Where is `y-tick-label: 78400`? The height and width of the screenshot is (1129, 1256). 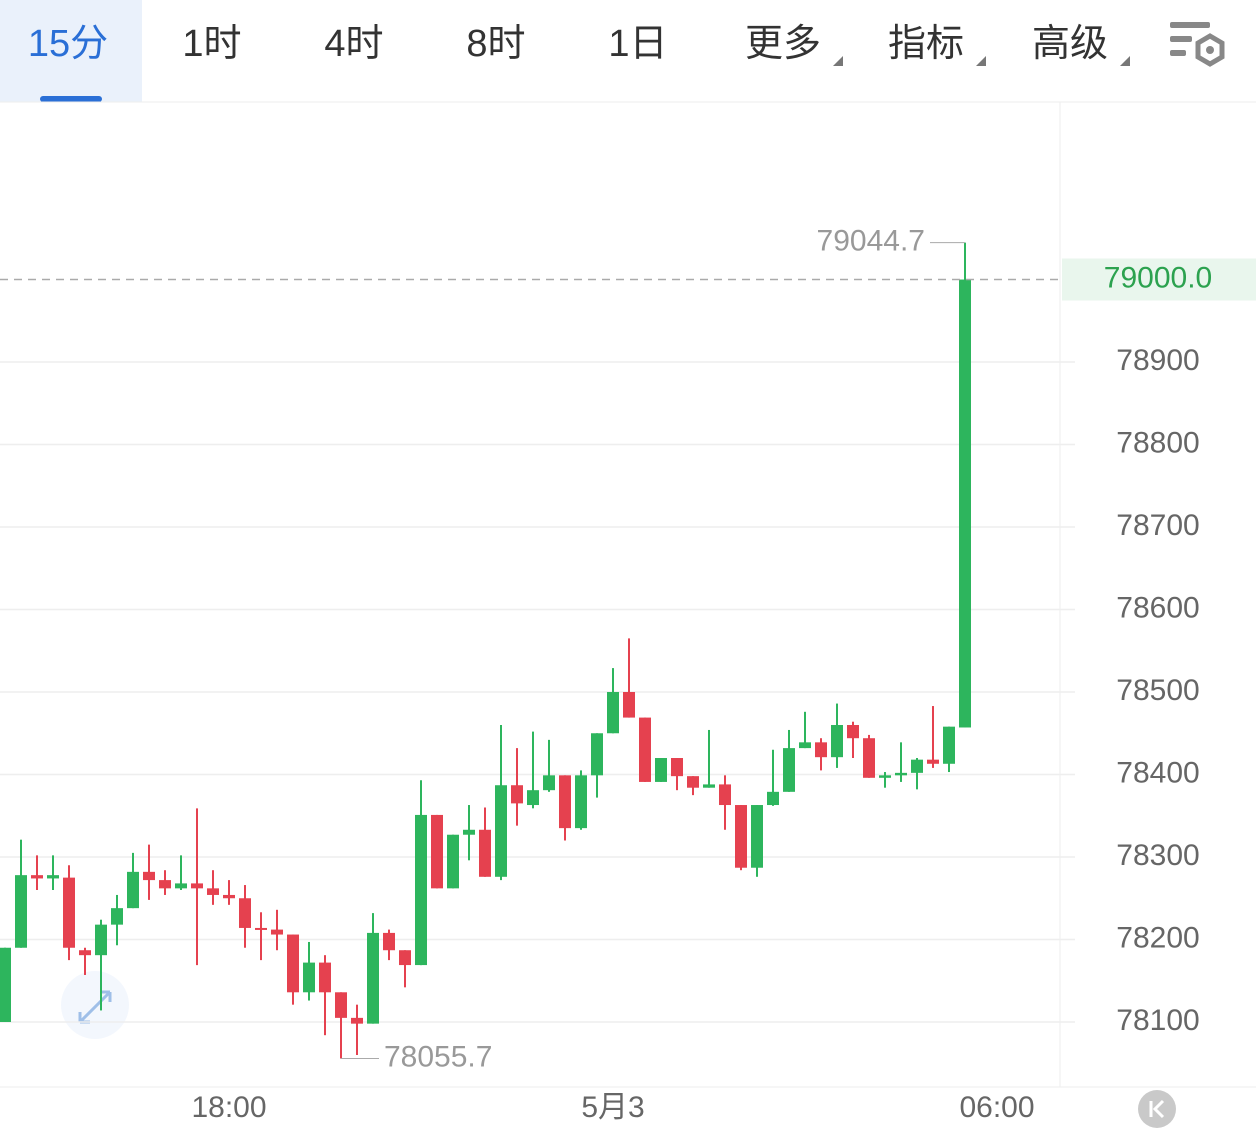 y-tick-label: 78400 is located at coordinates (1157, 772).